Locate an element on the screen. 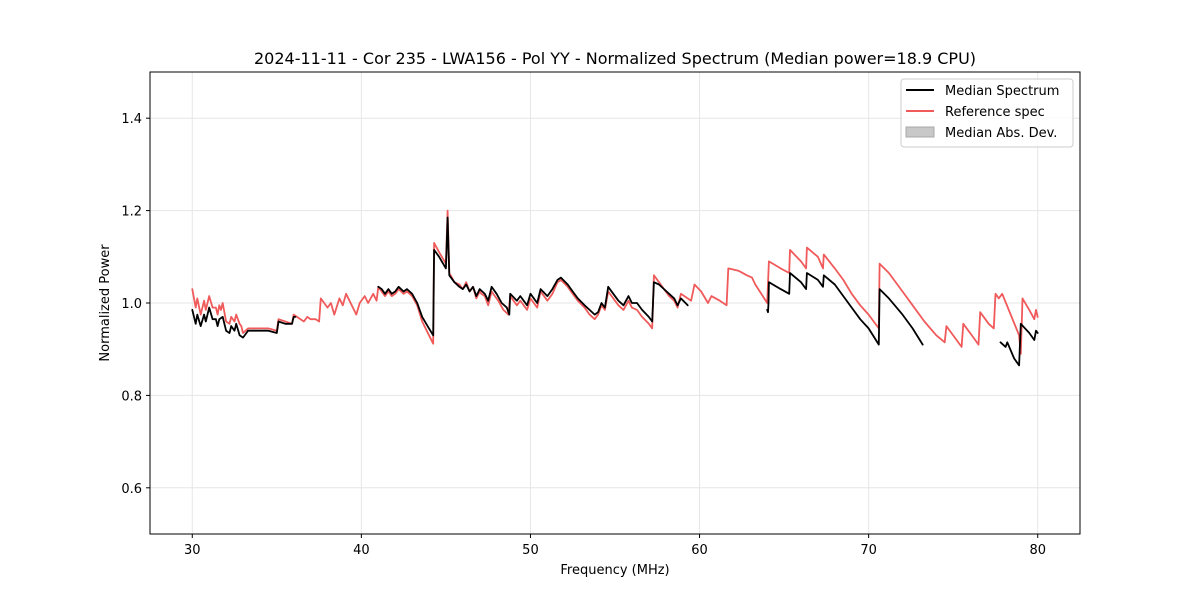 The width and height of the screenshot is (1200, 600). y-axis-label: Normalized Power is located at coordinates (105, 303).